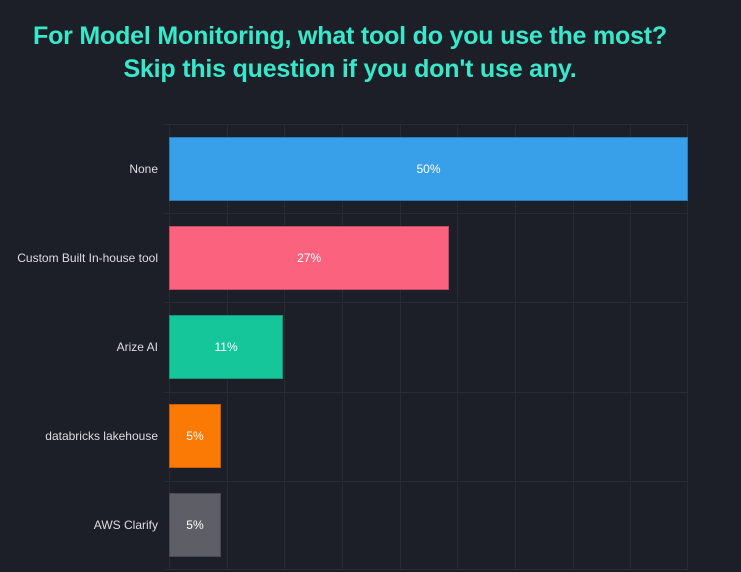  I want to click on bar-databricks-lakehouse: 5%, so click(195, 436).